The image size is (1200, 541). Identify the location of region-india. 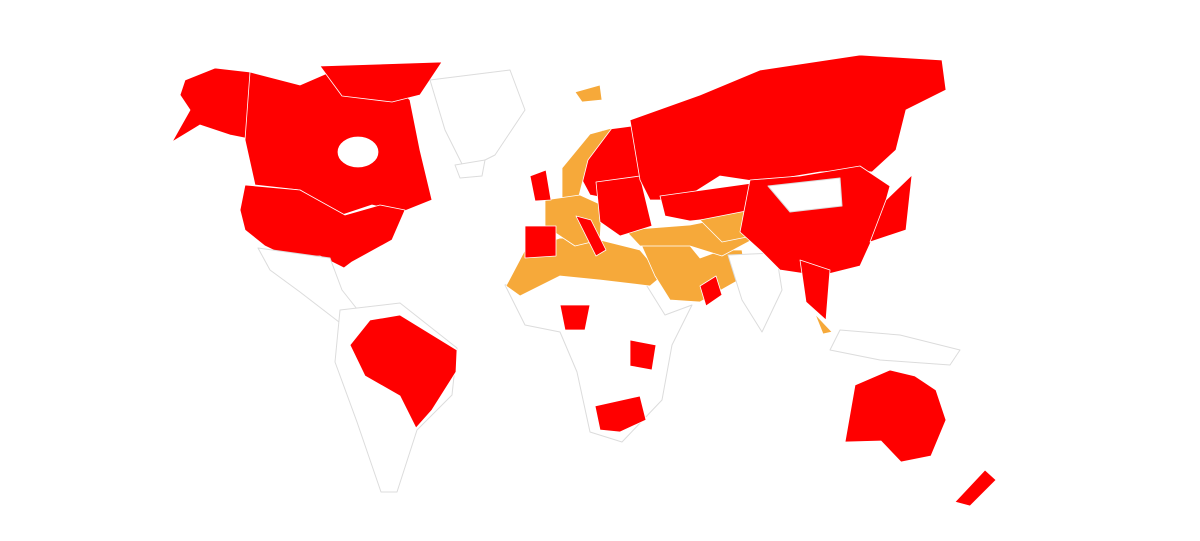
(755, 292).